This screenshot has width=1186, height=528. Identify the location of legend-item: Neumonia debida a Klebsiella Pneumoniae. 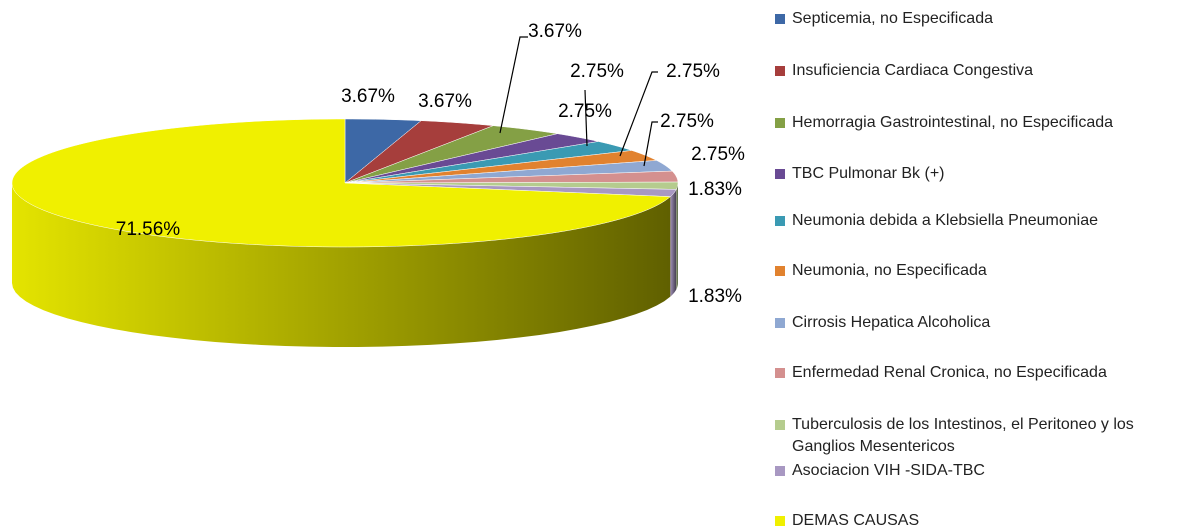
(975, 221).